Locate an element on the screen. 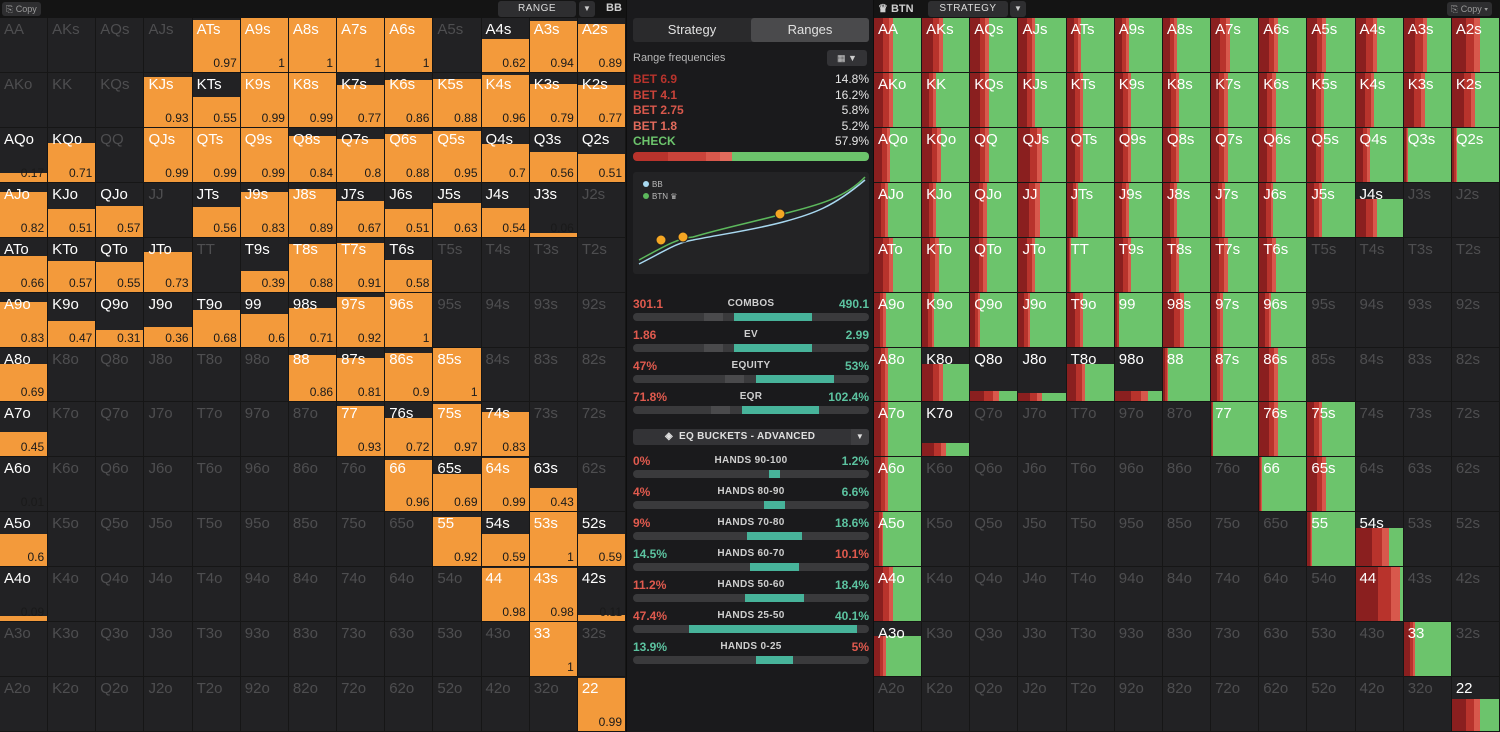 The image size is (1500, 732). range-cell: 73s is located at coordinates (553, 430).